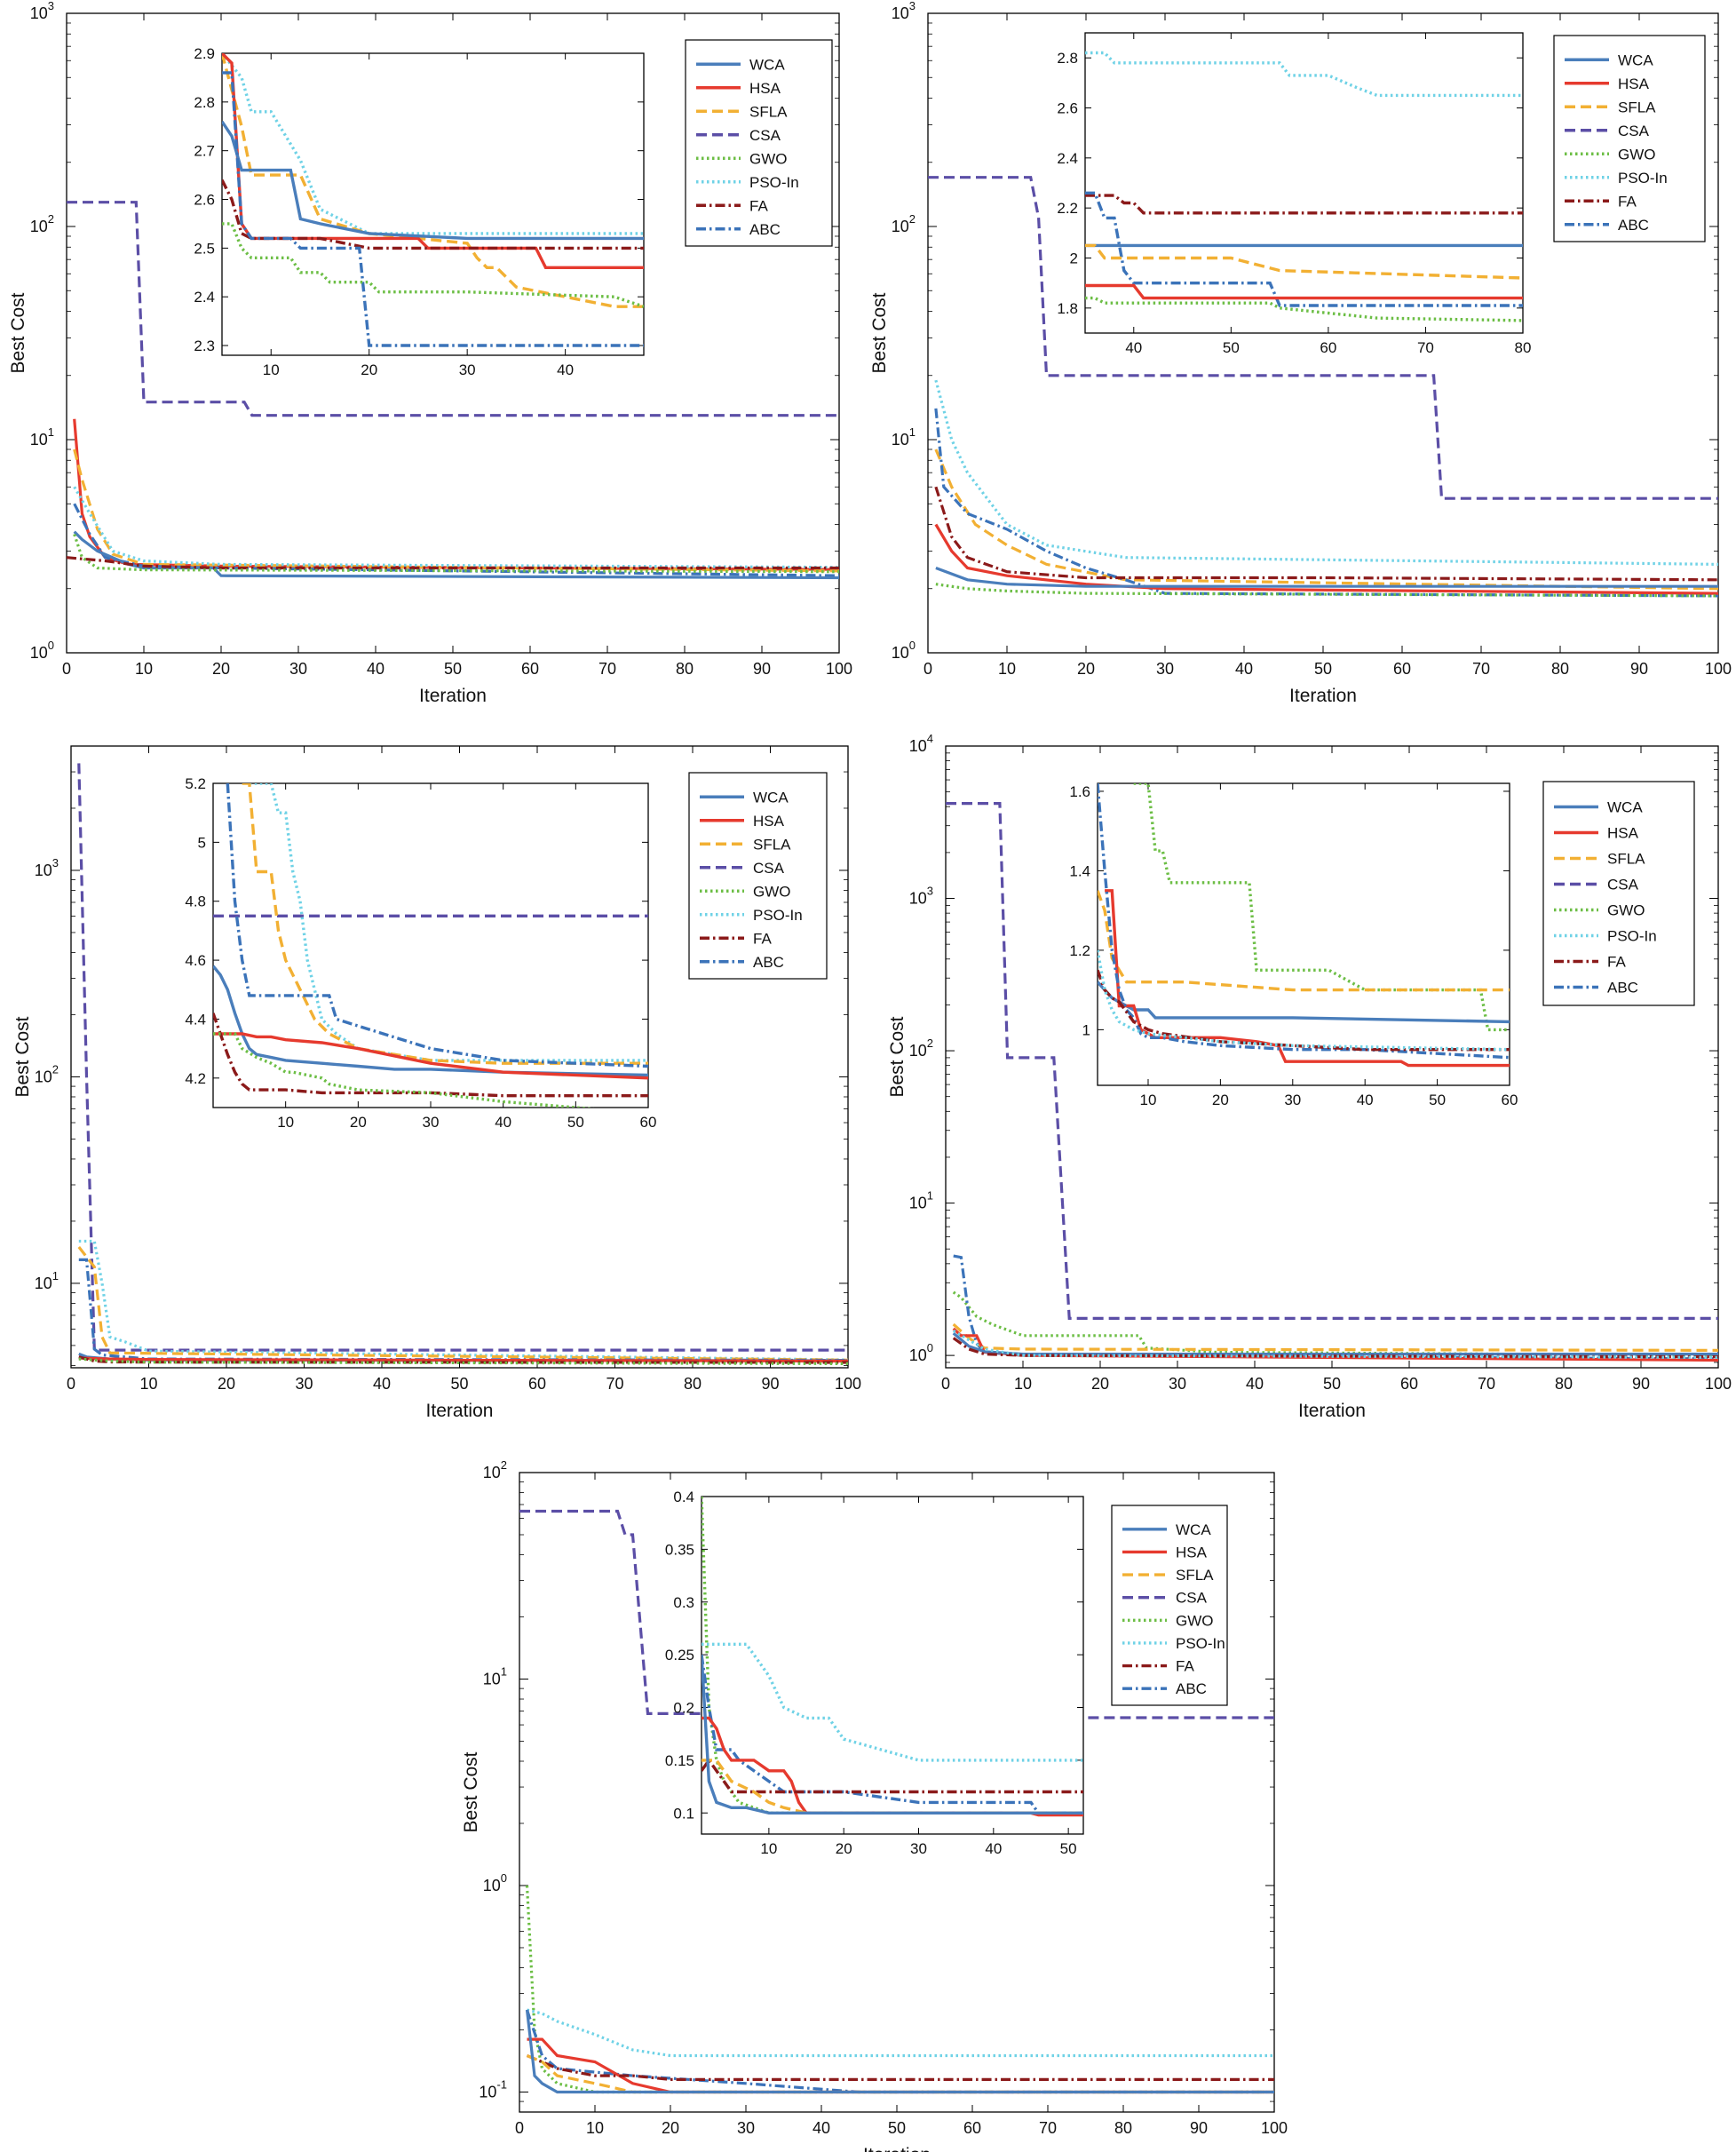 The width and height of the screenshot is (1736, 2152). Describe the element at coordinates (946, 1384) in the screenshot. I see `panel-4-xtick-label: 0` at that location.